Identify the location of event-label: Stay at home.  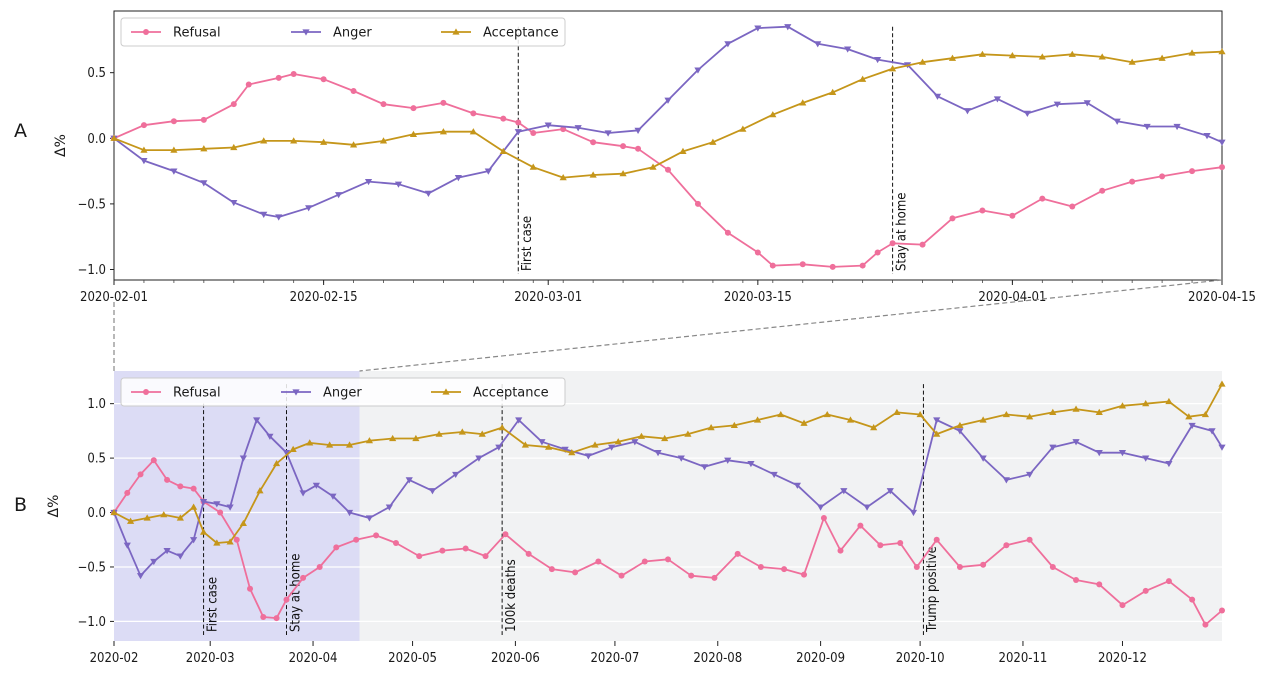
(901, 232).